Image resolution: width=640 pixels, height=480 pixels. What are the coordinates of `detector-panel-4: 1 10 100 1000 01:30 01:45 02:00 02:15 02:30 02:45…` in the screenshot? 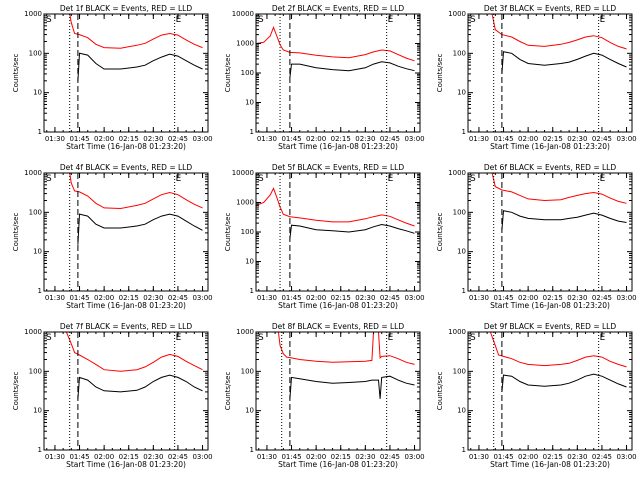 It's located at (112, 236).